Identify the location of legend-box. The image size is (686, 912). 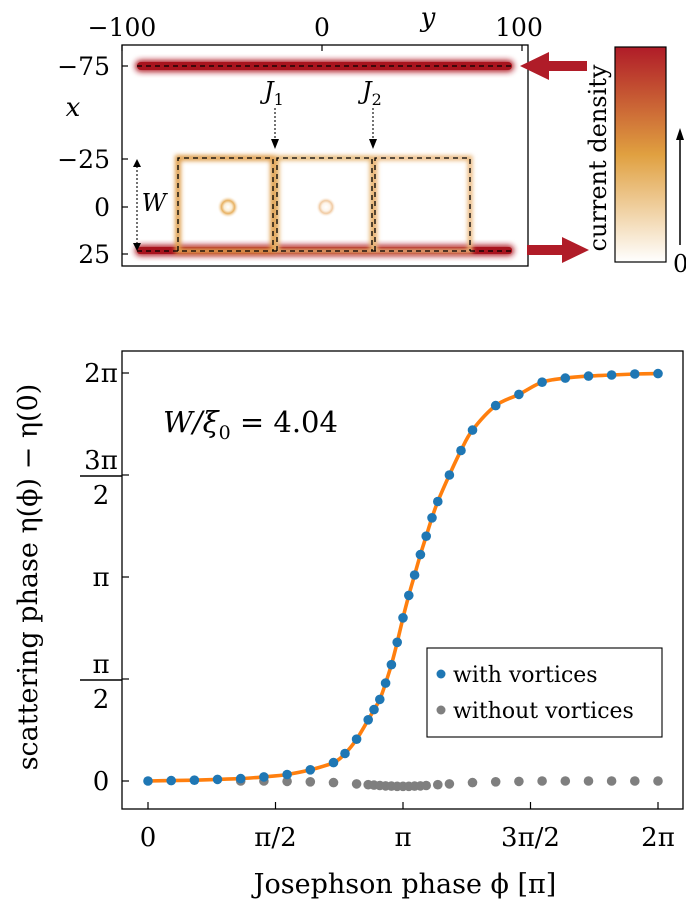
(544, 692).